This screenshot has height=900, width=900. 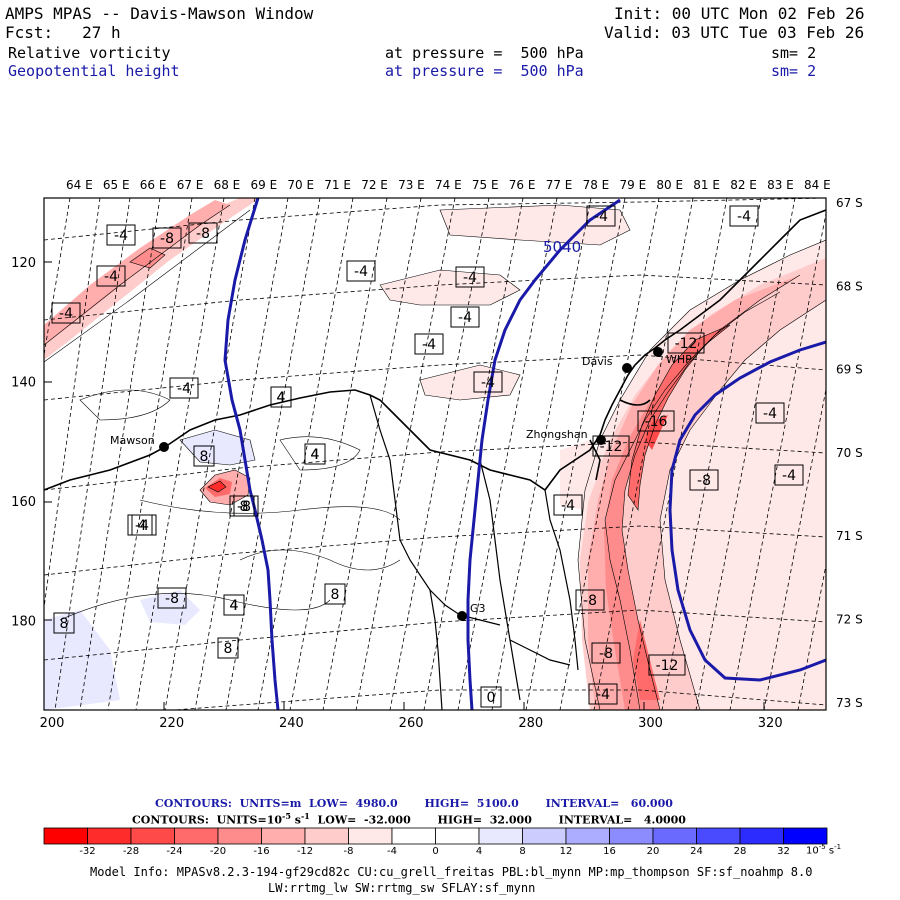 I want to click on station-marker-davis, so click(x=627, y=368).